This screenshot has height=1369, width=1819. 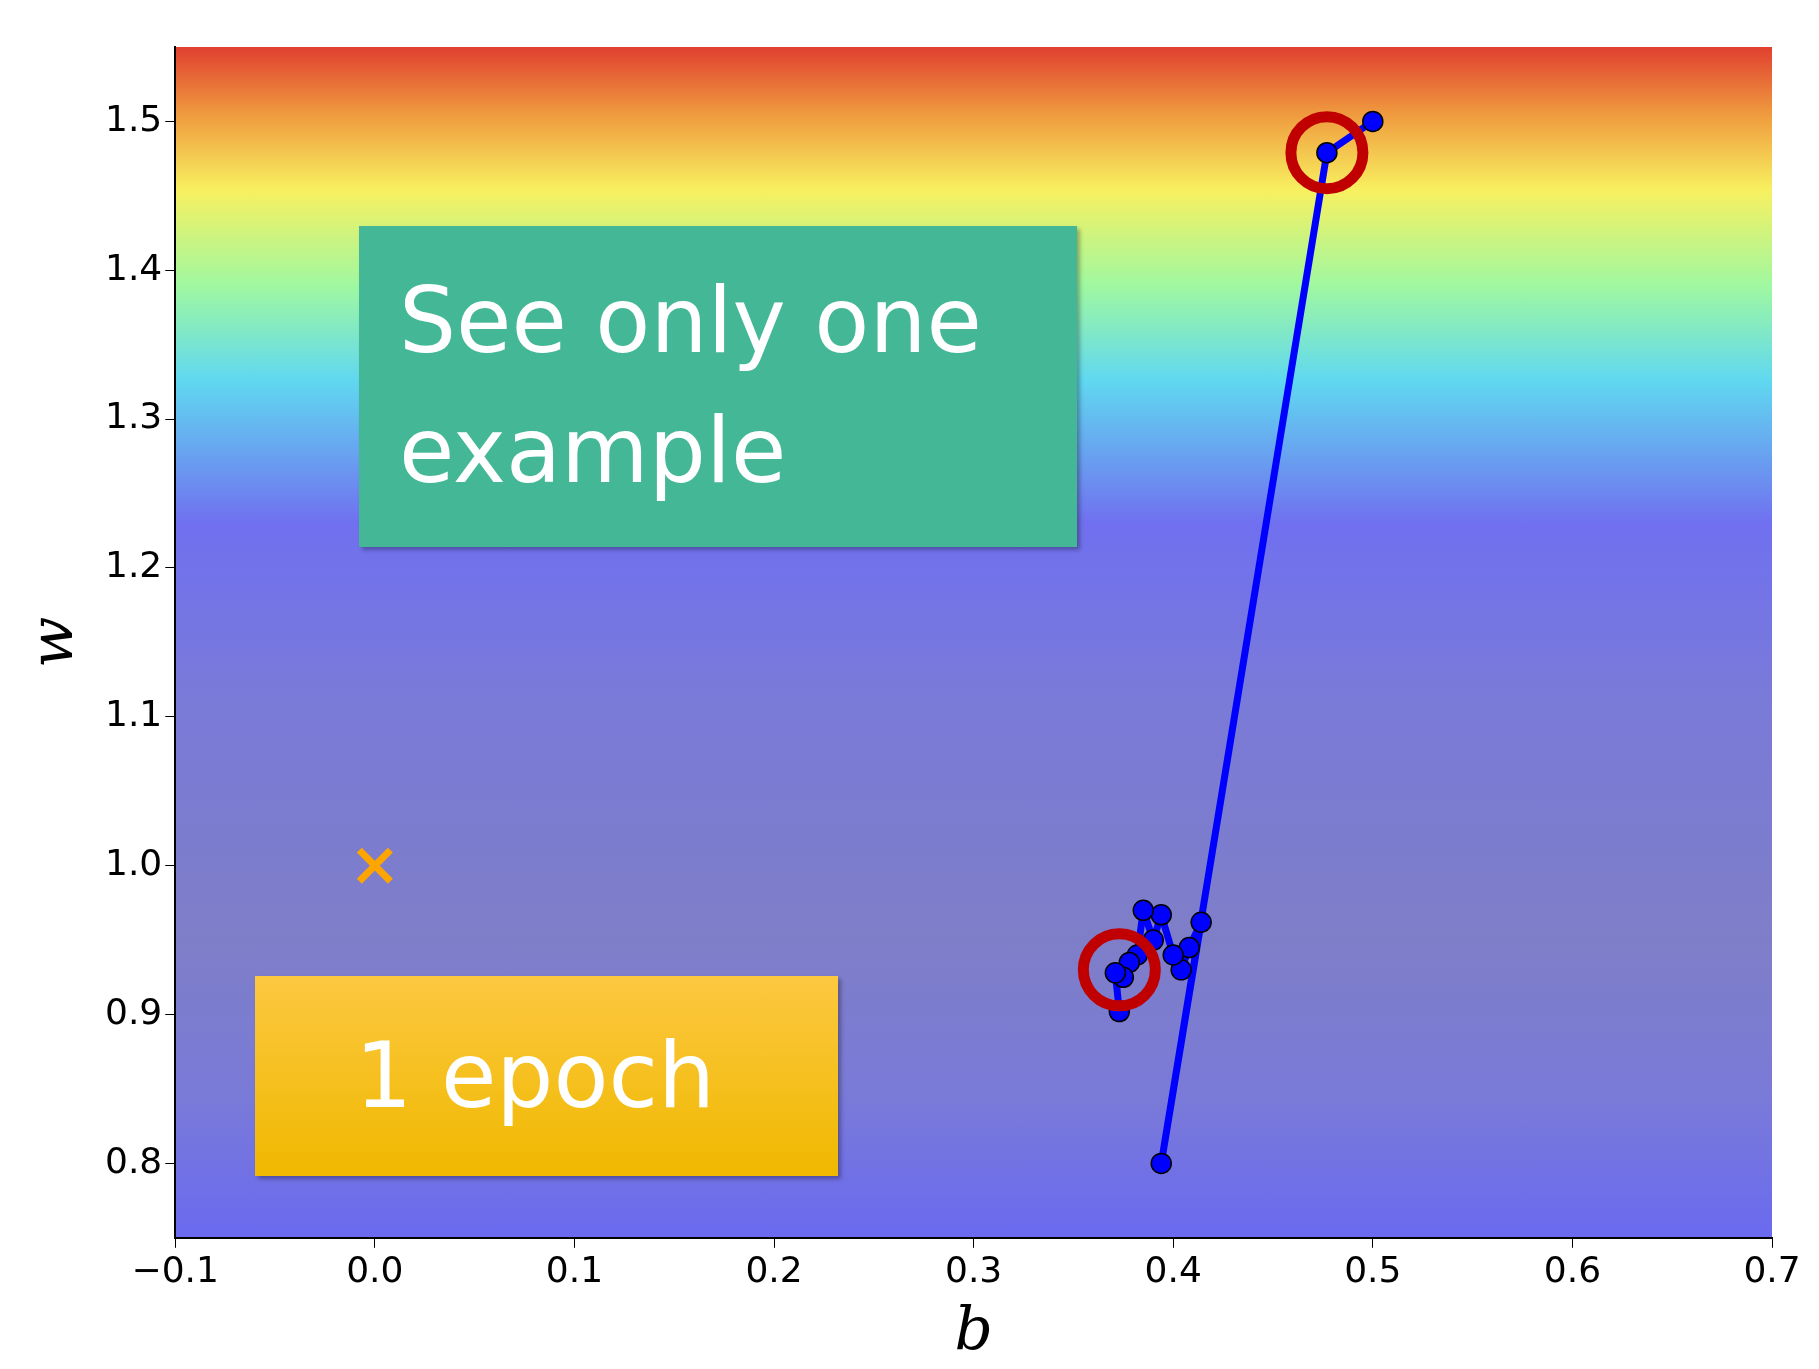 What do you see at coordinates (718, 386) in the screenshot?
I see `annotation: See only one example` at bounding box center [718, 386].